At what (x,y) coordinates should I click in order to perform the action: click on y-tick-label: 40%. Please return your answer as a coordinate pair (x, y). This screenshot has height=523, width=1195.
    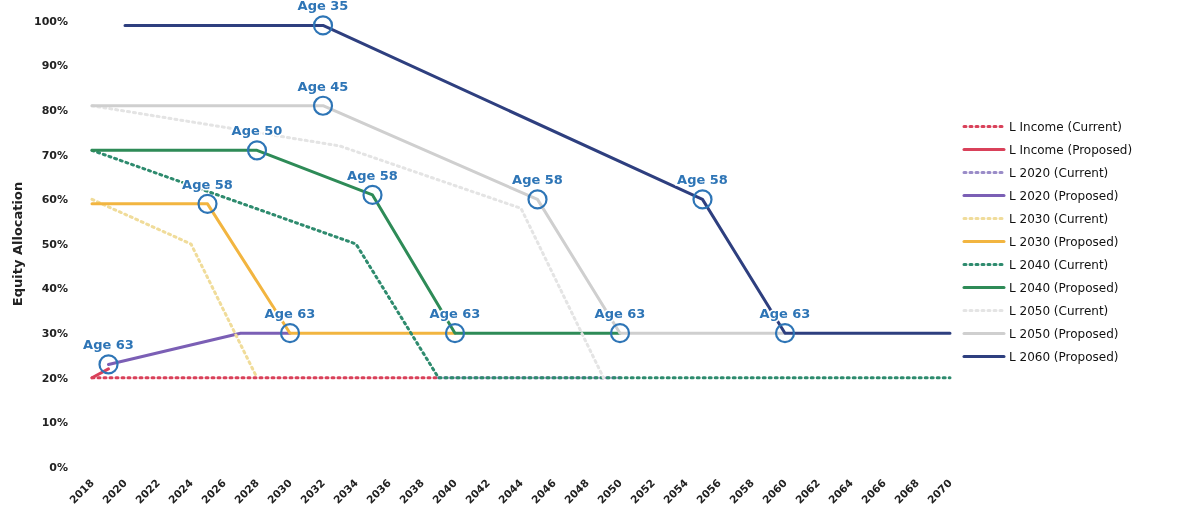
    Looking at the image, I should click on (54, 289).